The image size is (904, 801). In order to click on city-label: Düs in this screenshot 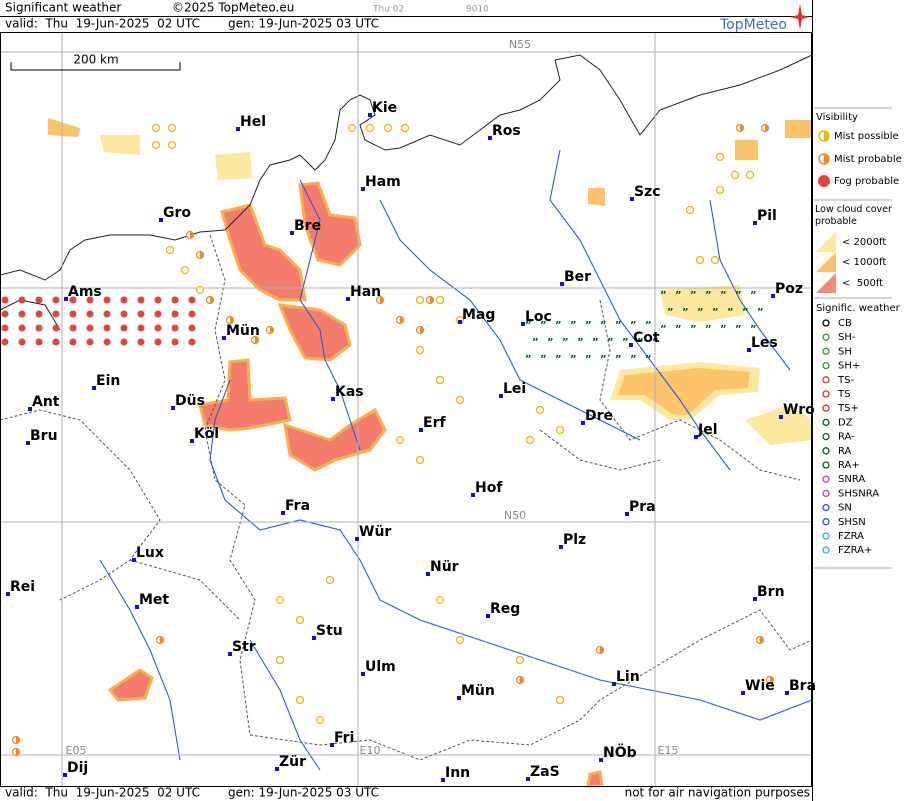, I will do `click(190, 401)`.